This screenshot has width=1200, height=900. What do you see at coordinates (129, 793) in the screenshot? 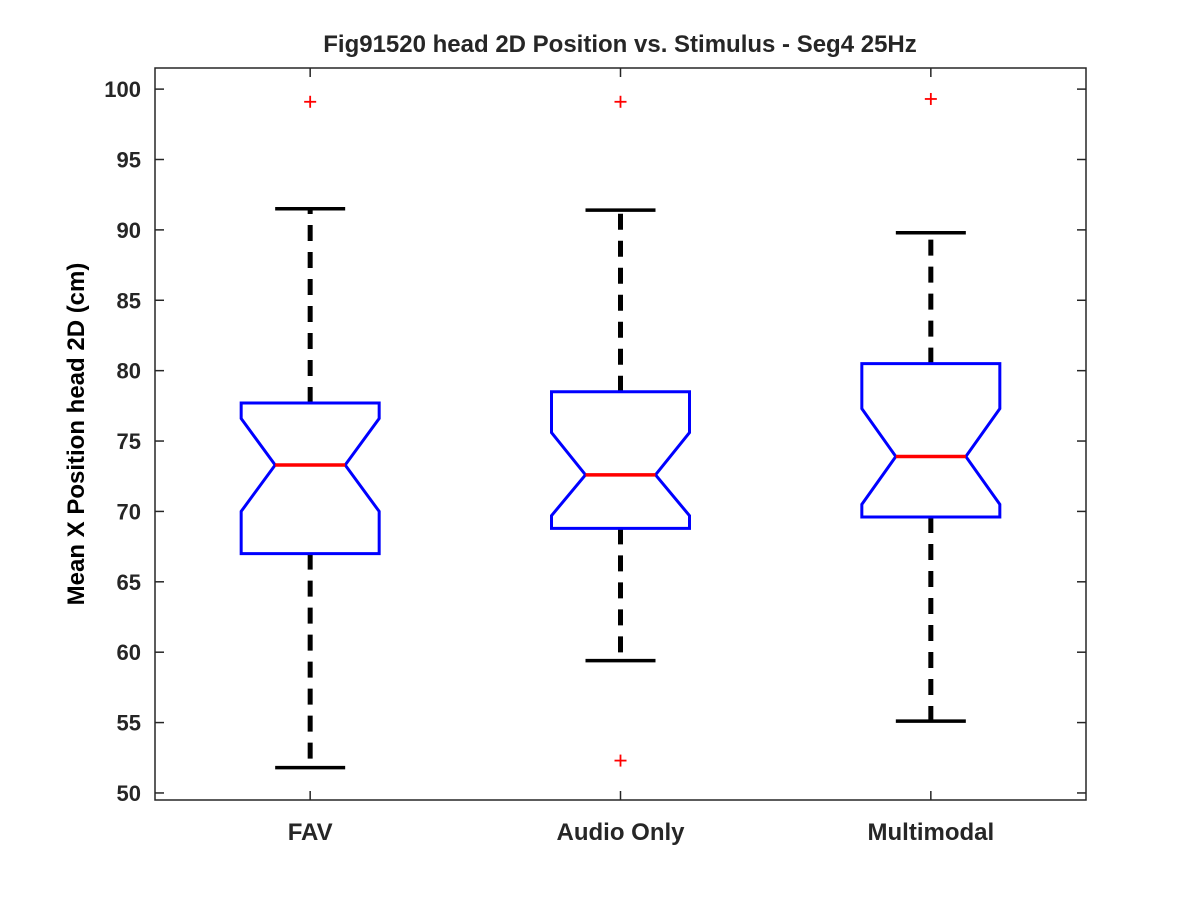
I see `y-tick-label: 50` at bounding box center [129, 793].